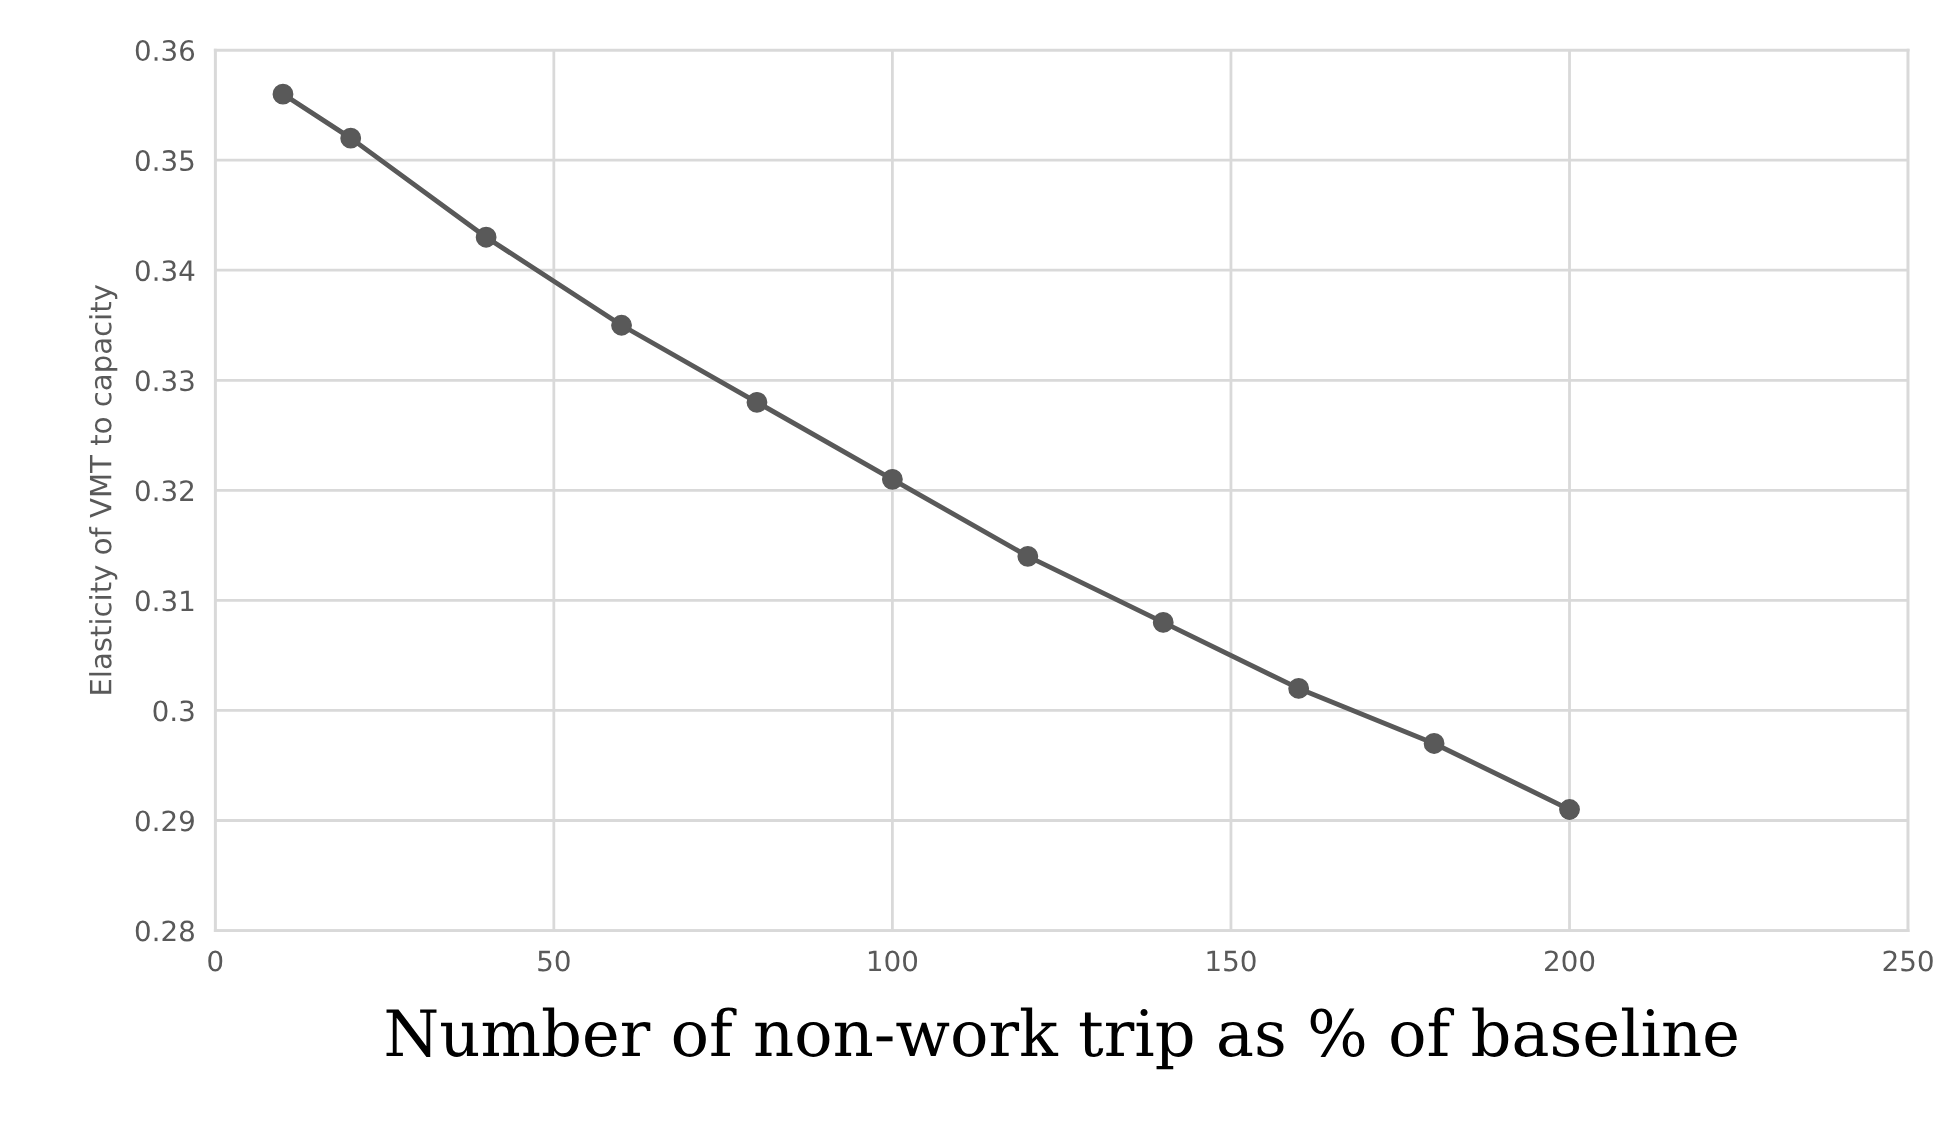 The image size is (1957, 1139). I want to click on x-tick-label: 250, so click(1908, 961).